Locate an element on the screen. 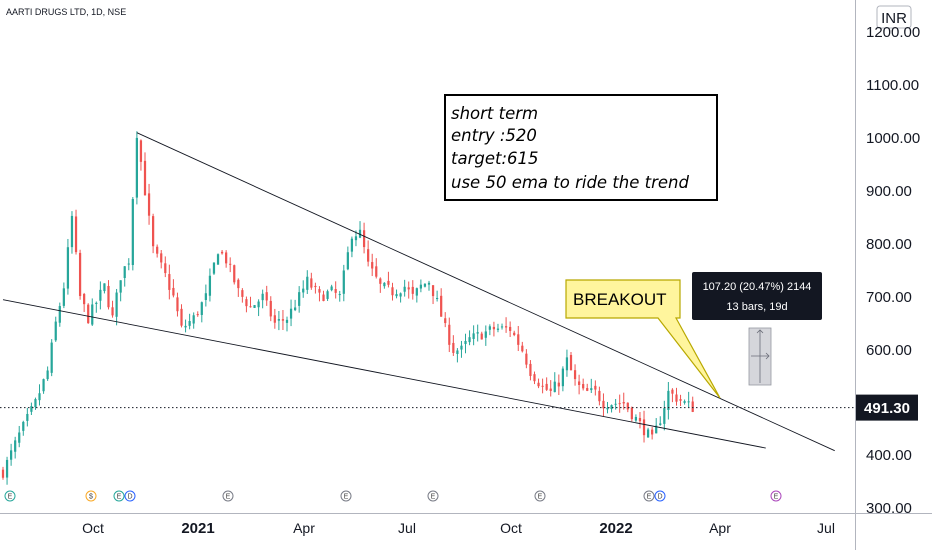 The image size is (932, 555). event-markers: E $ E D E E E E E D E is located at coordinates (393, 496).